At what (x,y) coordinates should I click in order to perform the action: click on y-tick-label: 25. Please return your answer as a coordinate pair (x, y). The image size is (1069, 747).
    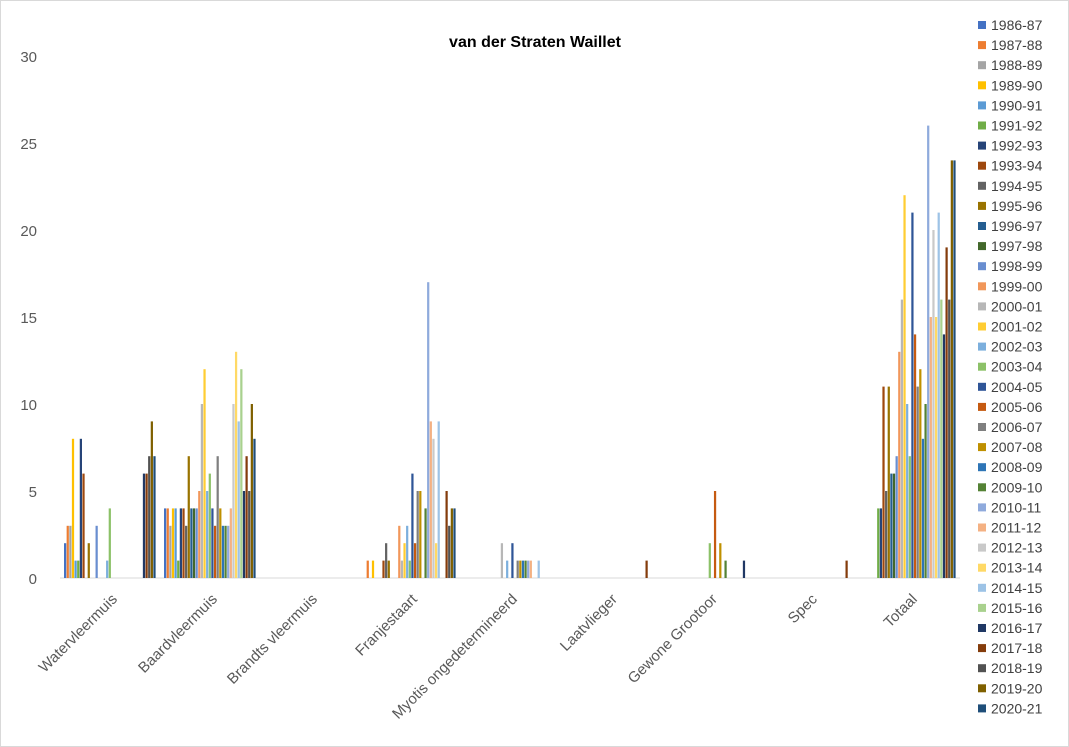
    Looking at the image, I should click on (28, 144).